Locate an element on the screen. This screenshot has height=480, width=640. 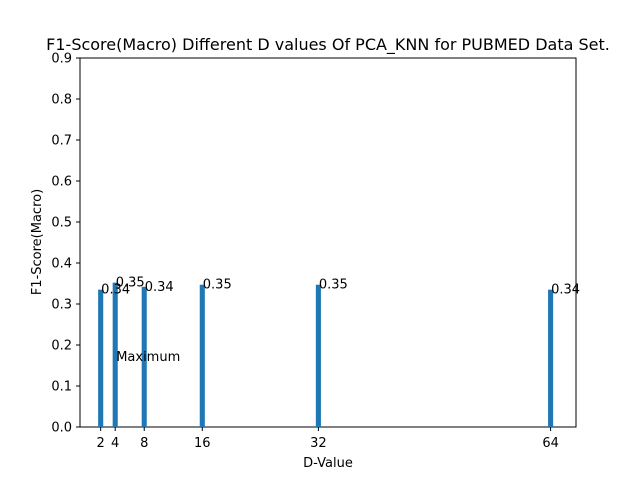
x-tick-label: 64 is located at coordinates (550, 443).